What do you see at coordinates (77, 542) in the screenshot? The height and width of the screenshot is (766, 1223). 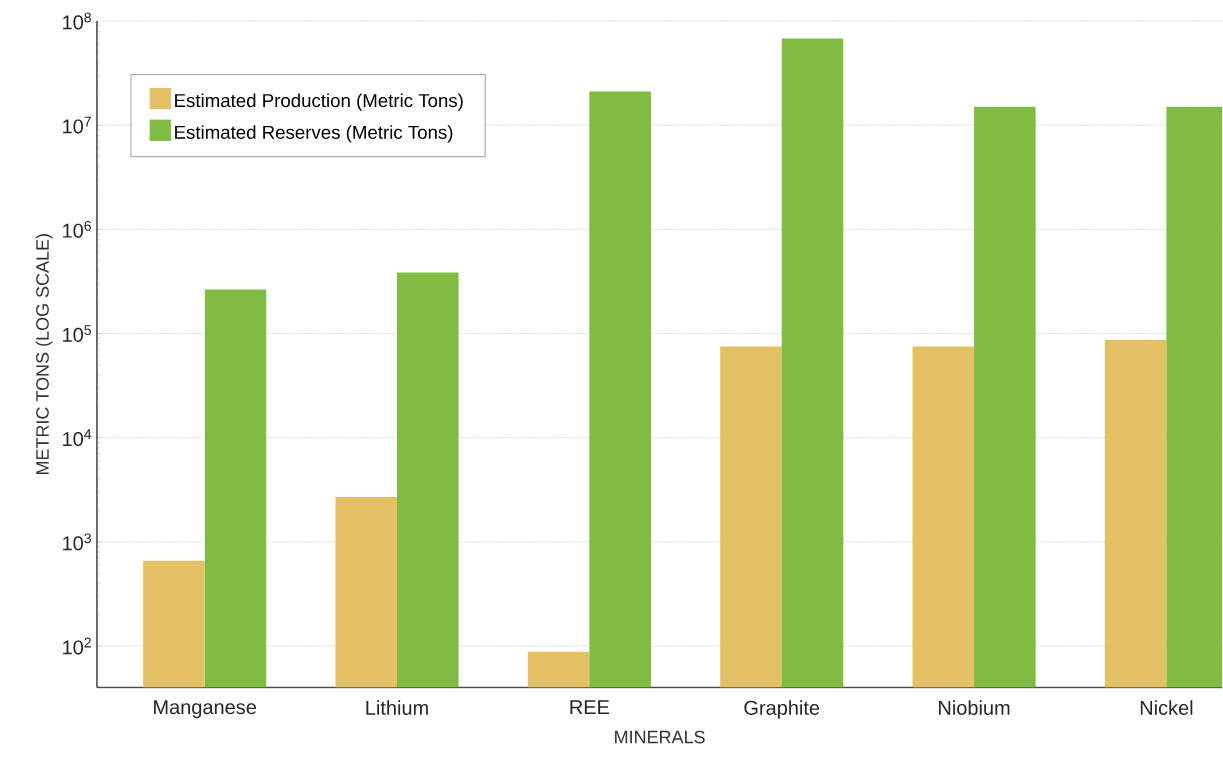 I see `y-tick-label: 10$^{3}$` at bounding box center [77, 542].